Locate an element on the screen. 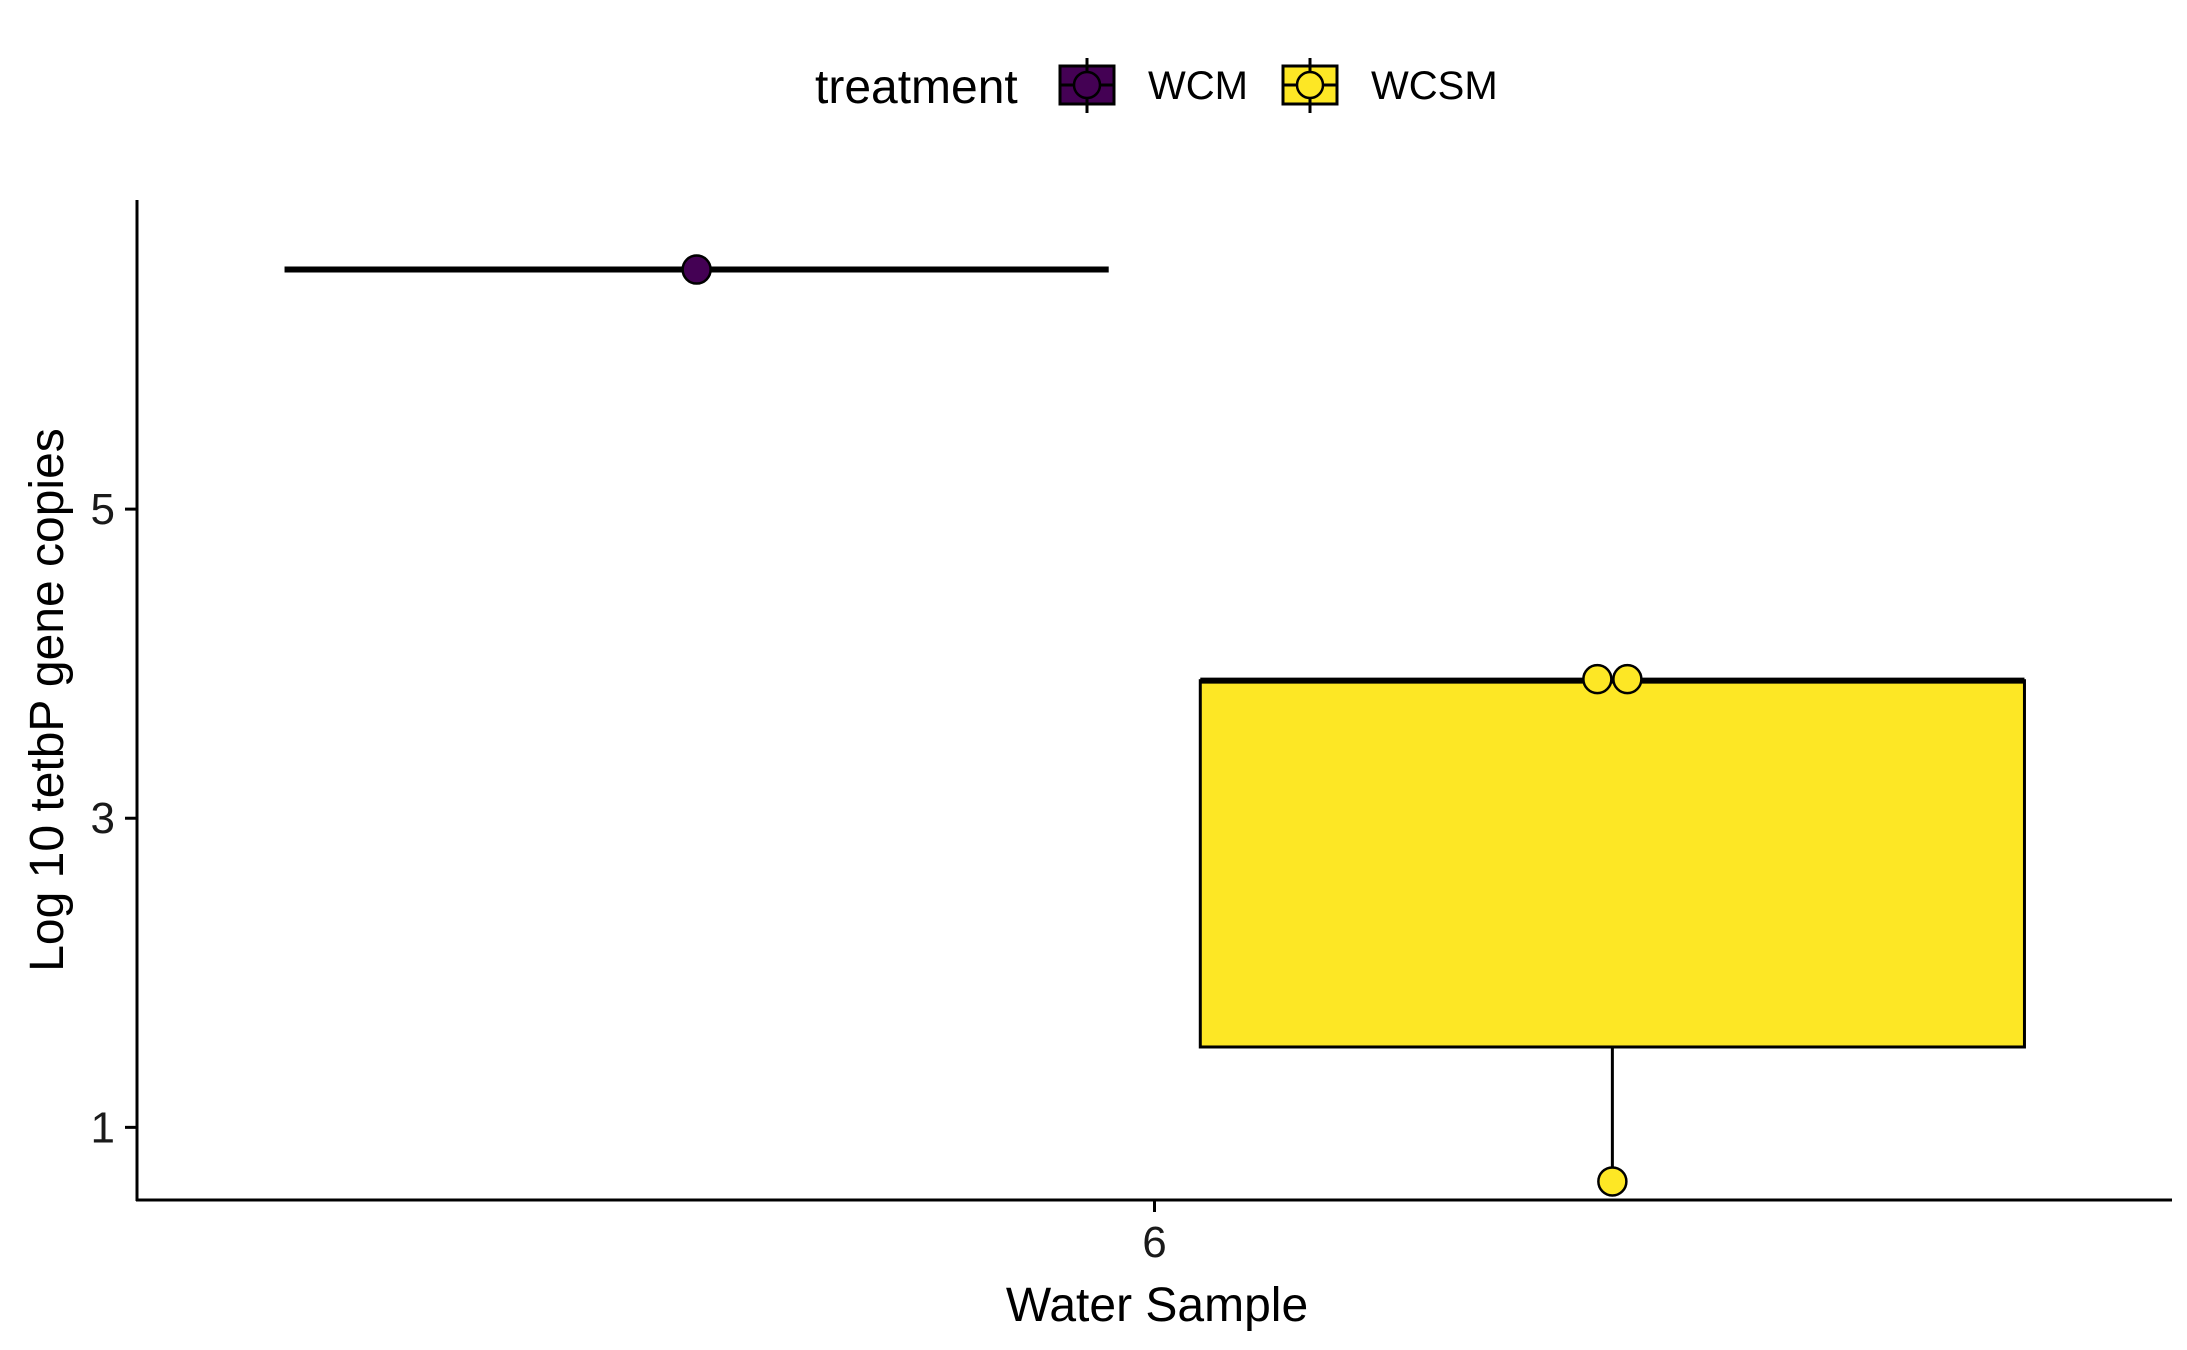 This screenshot has height=1350, width=2187. legend-label-wcm: WCM is located at coordinates (1198, 86).